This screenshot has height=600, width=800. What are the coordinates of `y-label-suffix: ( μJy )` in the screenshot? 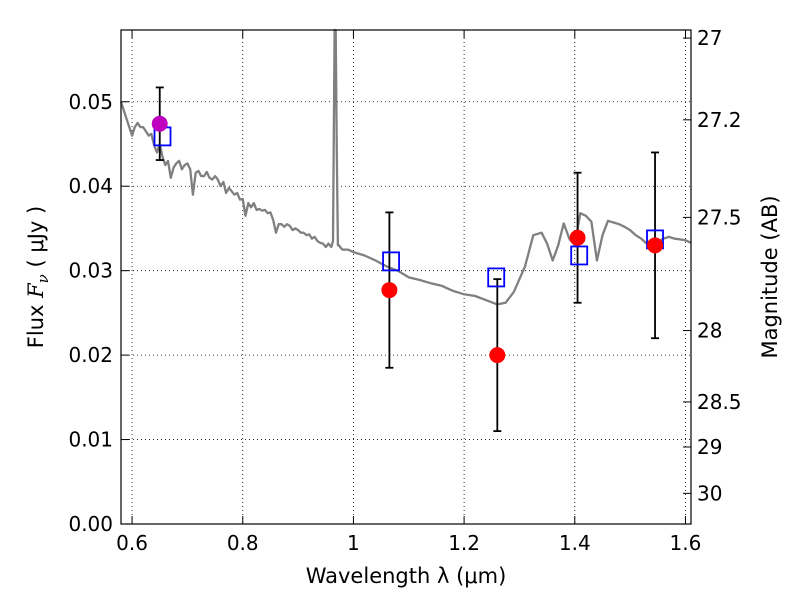 It's located at (36, 240).